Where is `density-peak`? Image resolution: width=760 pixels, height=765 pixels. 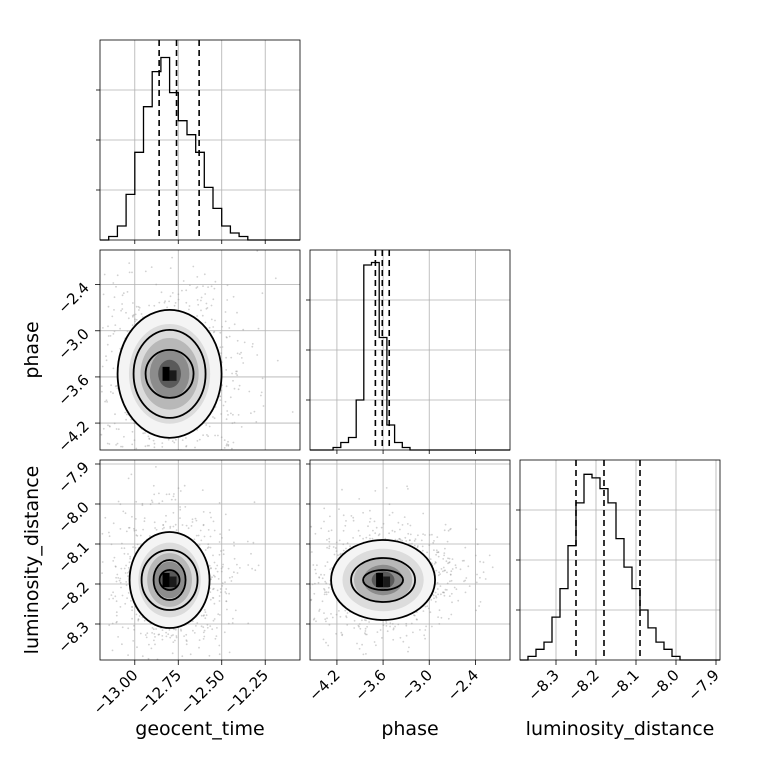 density-peak is located at coordinates (387, 581).